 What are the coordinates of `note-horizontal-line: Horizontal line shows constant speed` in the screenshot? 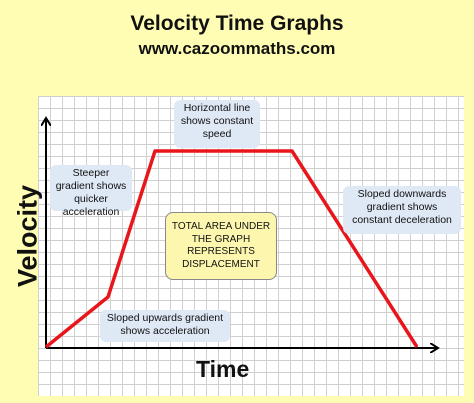 It's located at (217, 124).